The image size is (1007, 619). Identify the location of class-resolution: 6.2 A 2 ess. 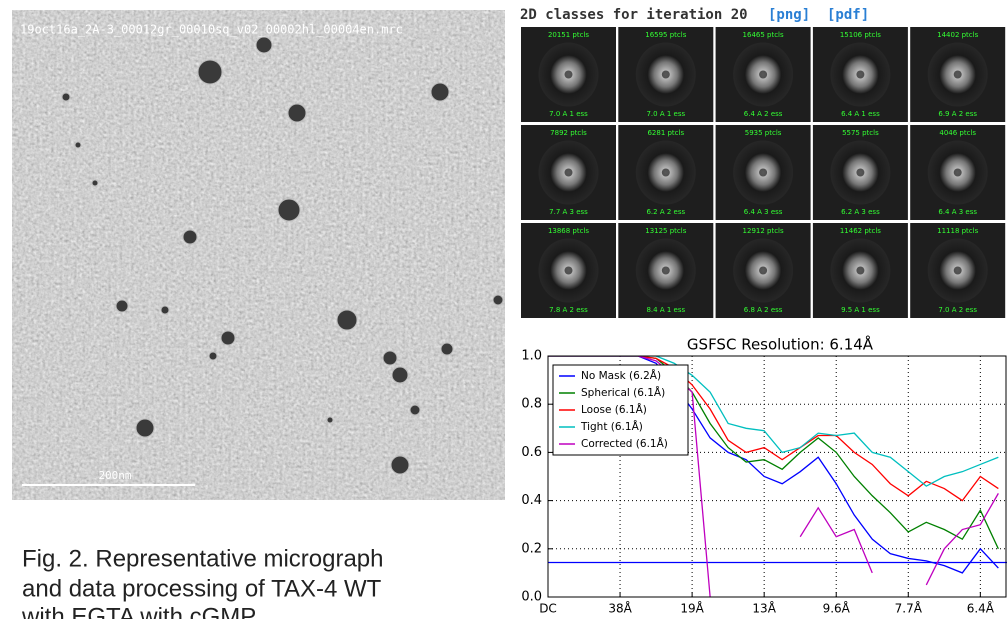
(665, 212).